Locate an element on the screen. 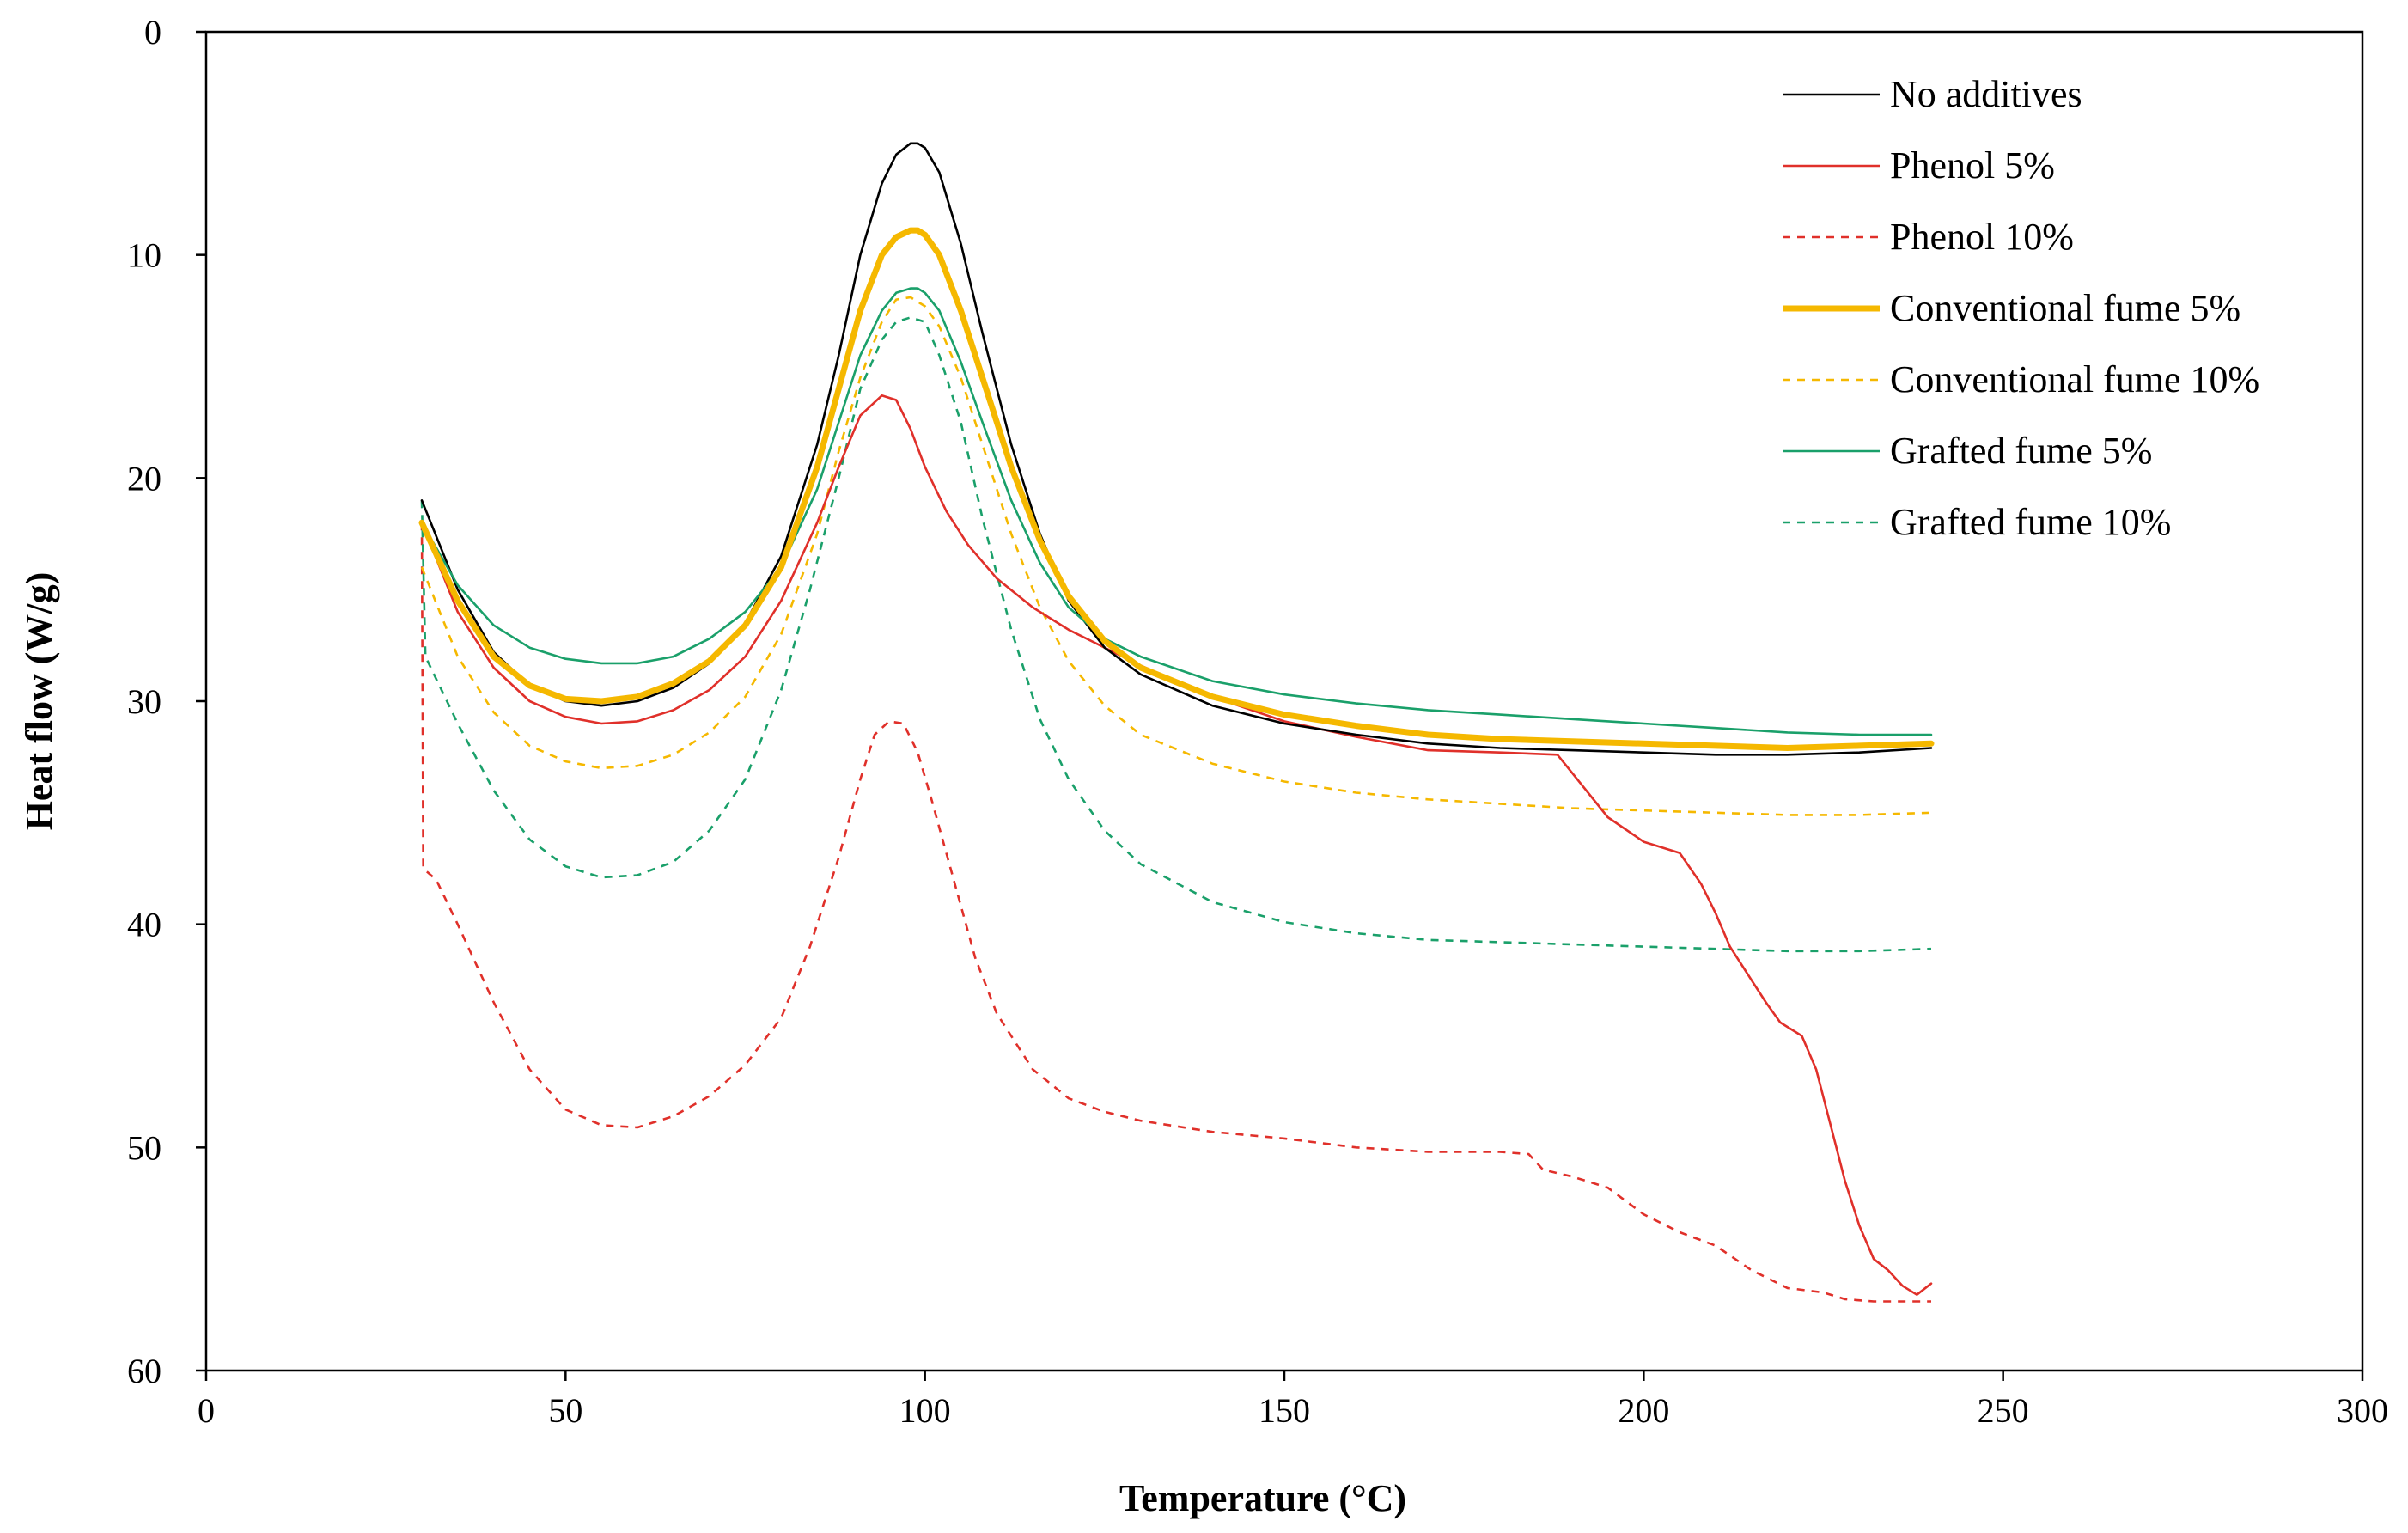  y-tick-label: 10 is located at coordinates (144, 255).